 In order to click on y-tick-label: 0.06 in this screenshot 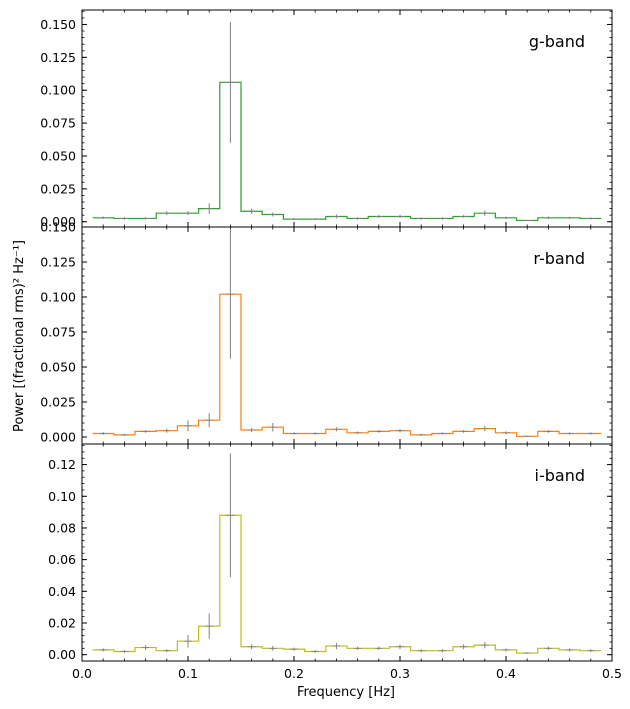, I will do `click(62, 559)`.